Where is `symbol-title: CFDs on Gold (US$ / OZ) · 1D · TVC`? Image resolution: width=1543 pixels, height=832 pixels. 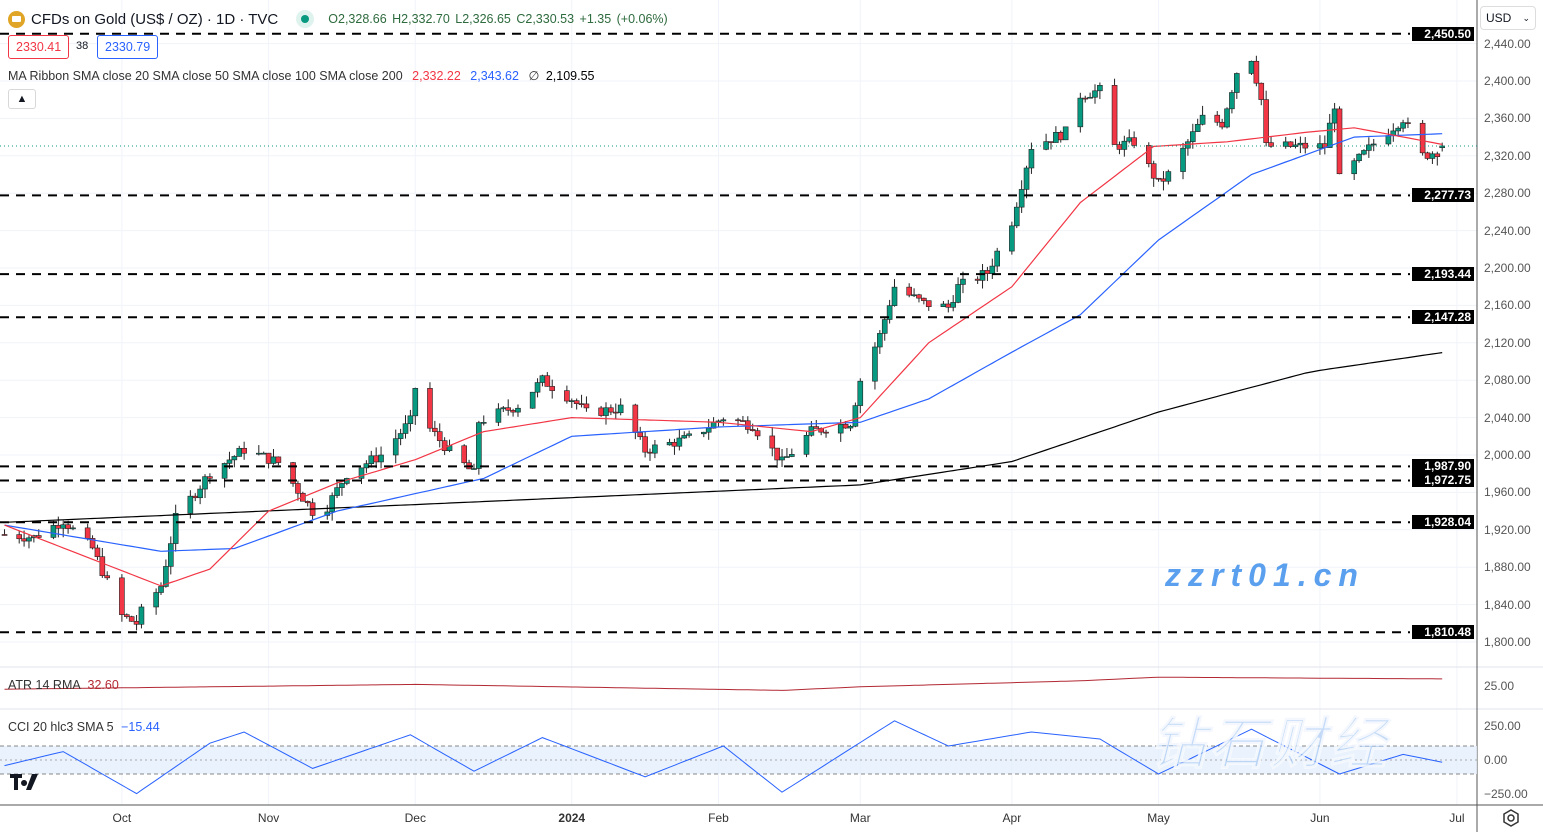 symbol-title: CFDs on Gold (US$ / OZ) · 1D · TVC is located at coordinates (155, 19).